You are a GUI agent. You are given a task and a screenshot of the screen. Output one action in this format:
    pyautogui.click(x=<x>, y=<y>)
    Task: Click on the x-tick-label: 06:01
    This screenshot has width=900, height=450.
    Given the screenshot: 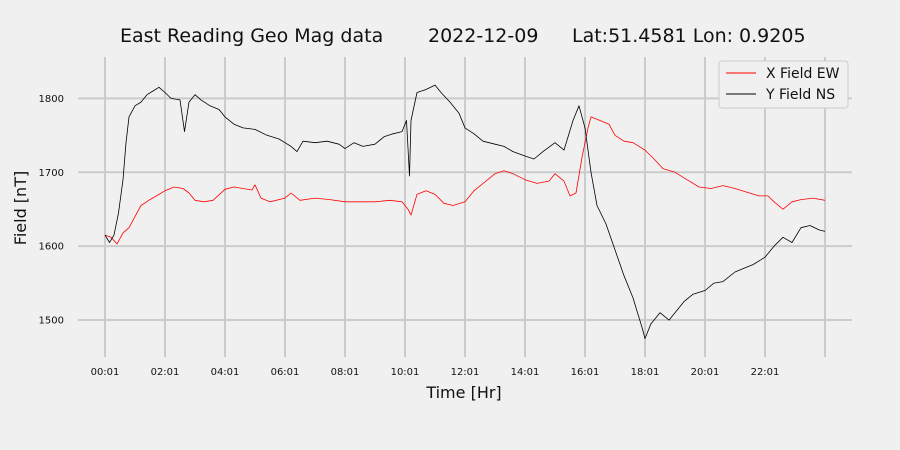 What is the action you would take?
    pyautogui.click(x=285, y=372)
    